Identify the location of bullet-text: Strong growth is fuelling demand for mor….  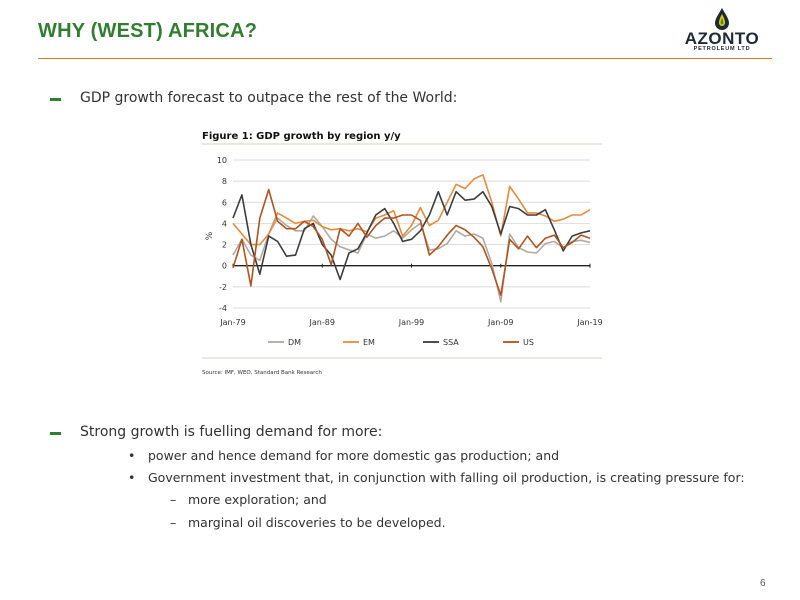
(231, 432).